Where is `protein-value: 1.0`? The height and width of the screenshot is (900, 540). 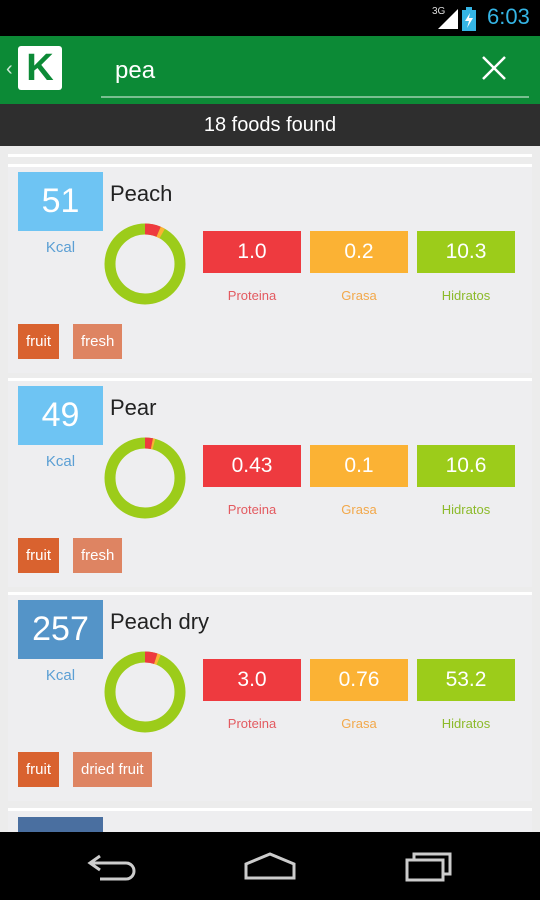 protein-value: 1.0 is located at coordinates (252, 252).